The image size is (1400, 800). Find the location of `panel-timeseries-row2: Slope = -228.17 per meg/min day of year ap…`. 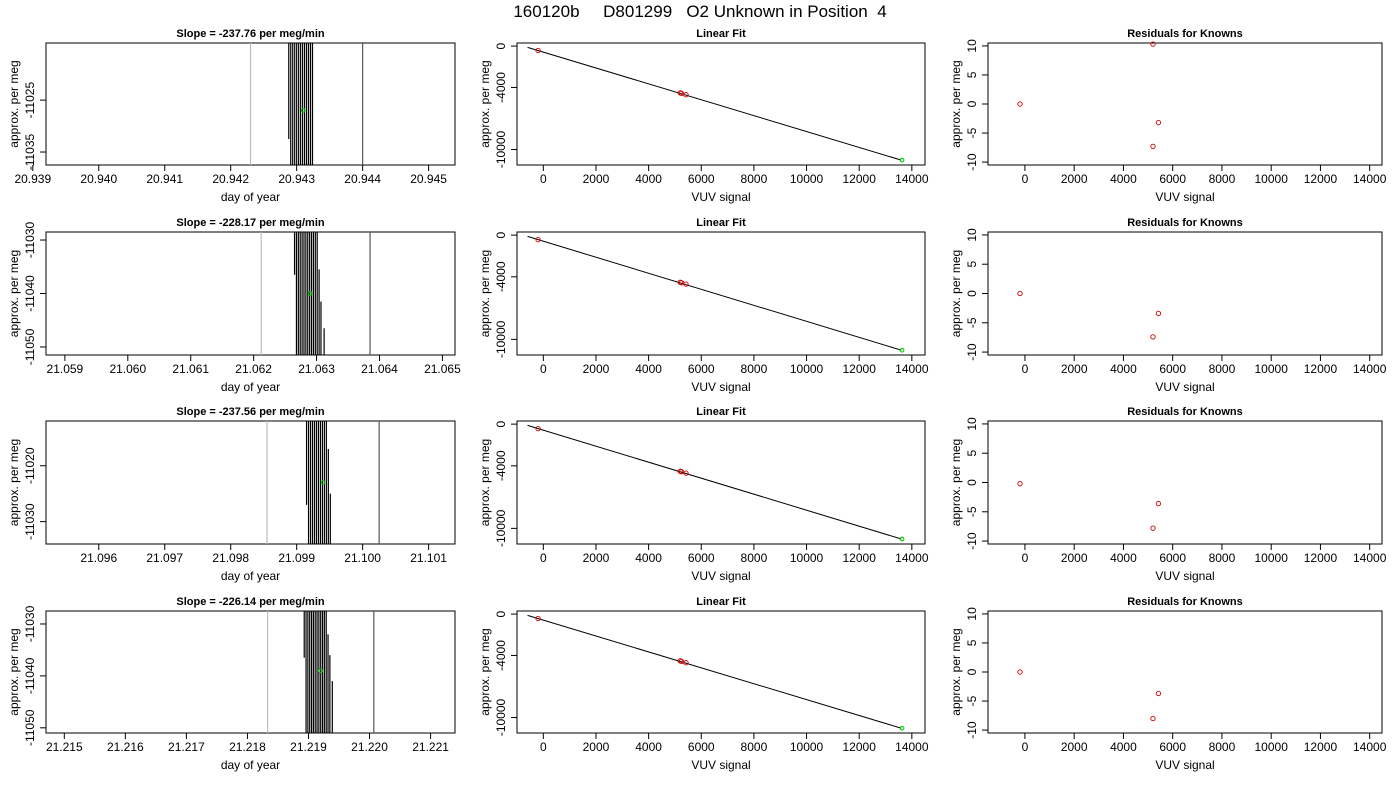

panel-timeseries-row2: Slope = -228.17 per meg/min day of year ap… is located at coordinates (234, 305).